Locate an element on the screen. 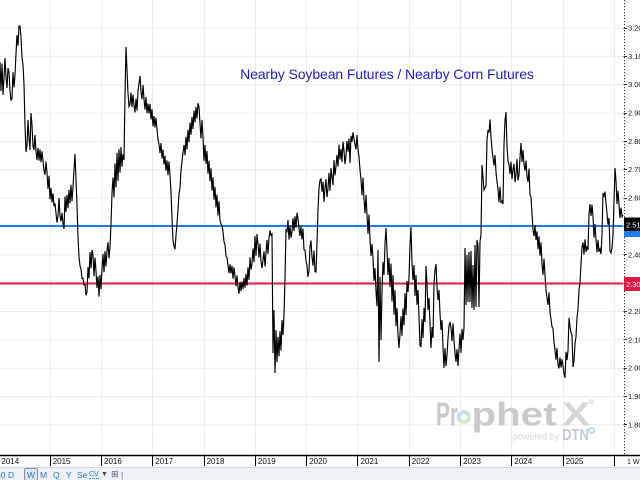  svg-text: 2025 is located at coordinates (575, 461).